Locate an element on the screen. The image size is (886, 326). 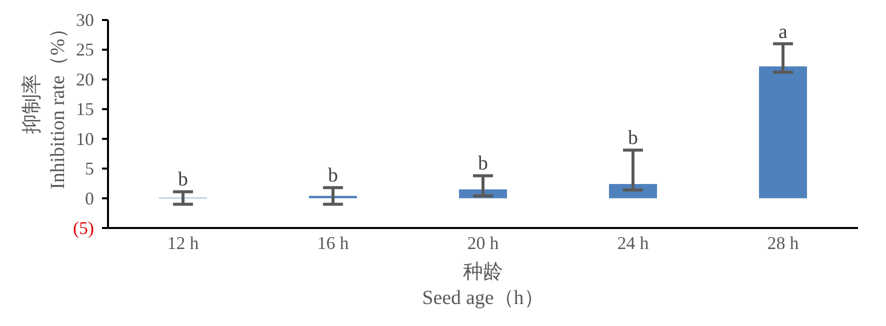
y-tick-label: 20 is located at coordinates (85, 79).